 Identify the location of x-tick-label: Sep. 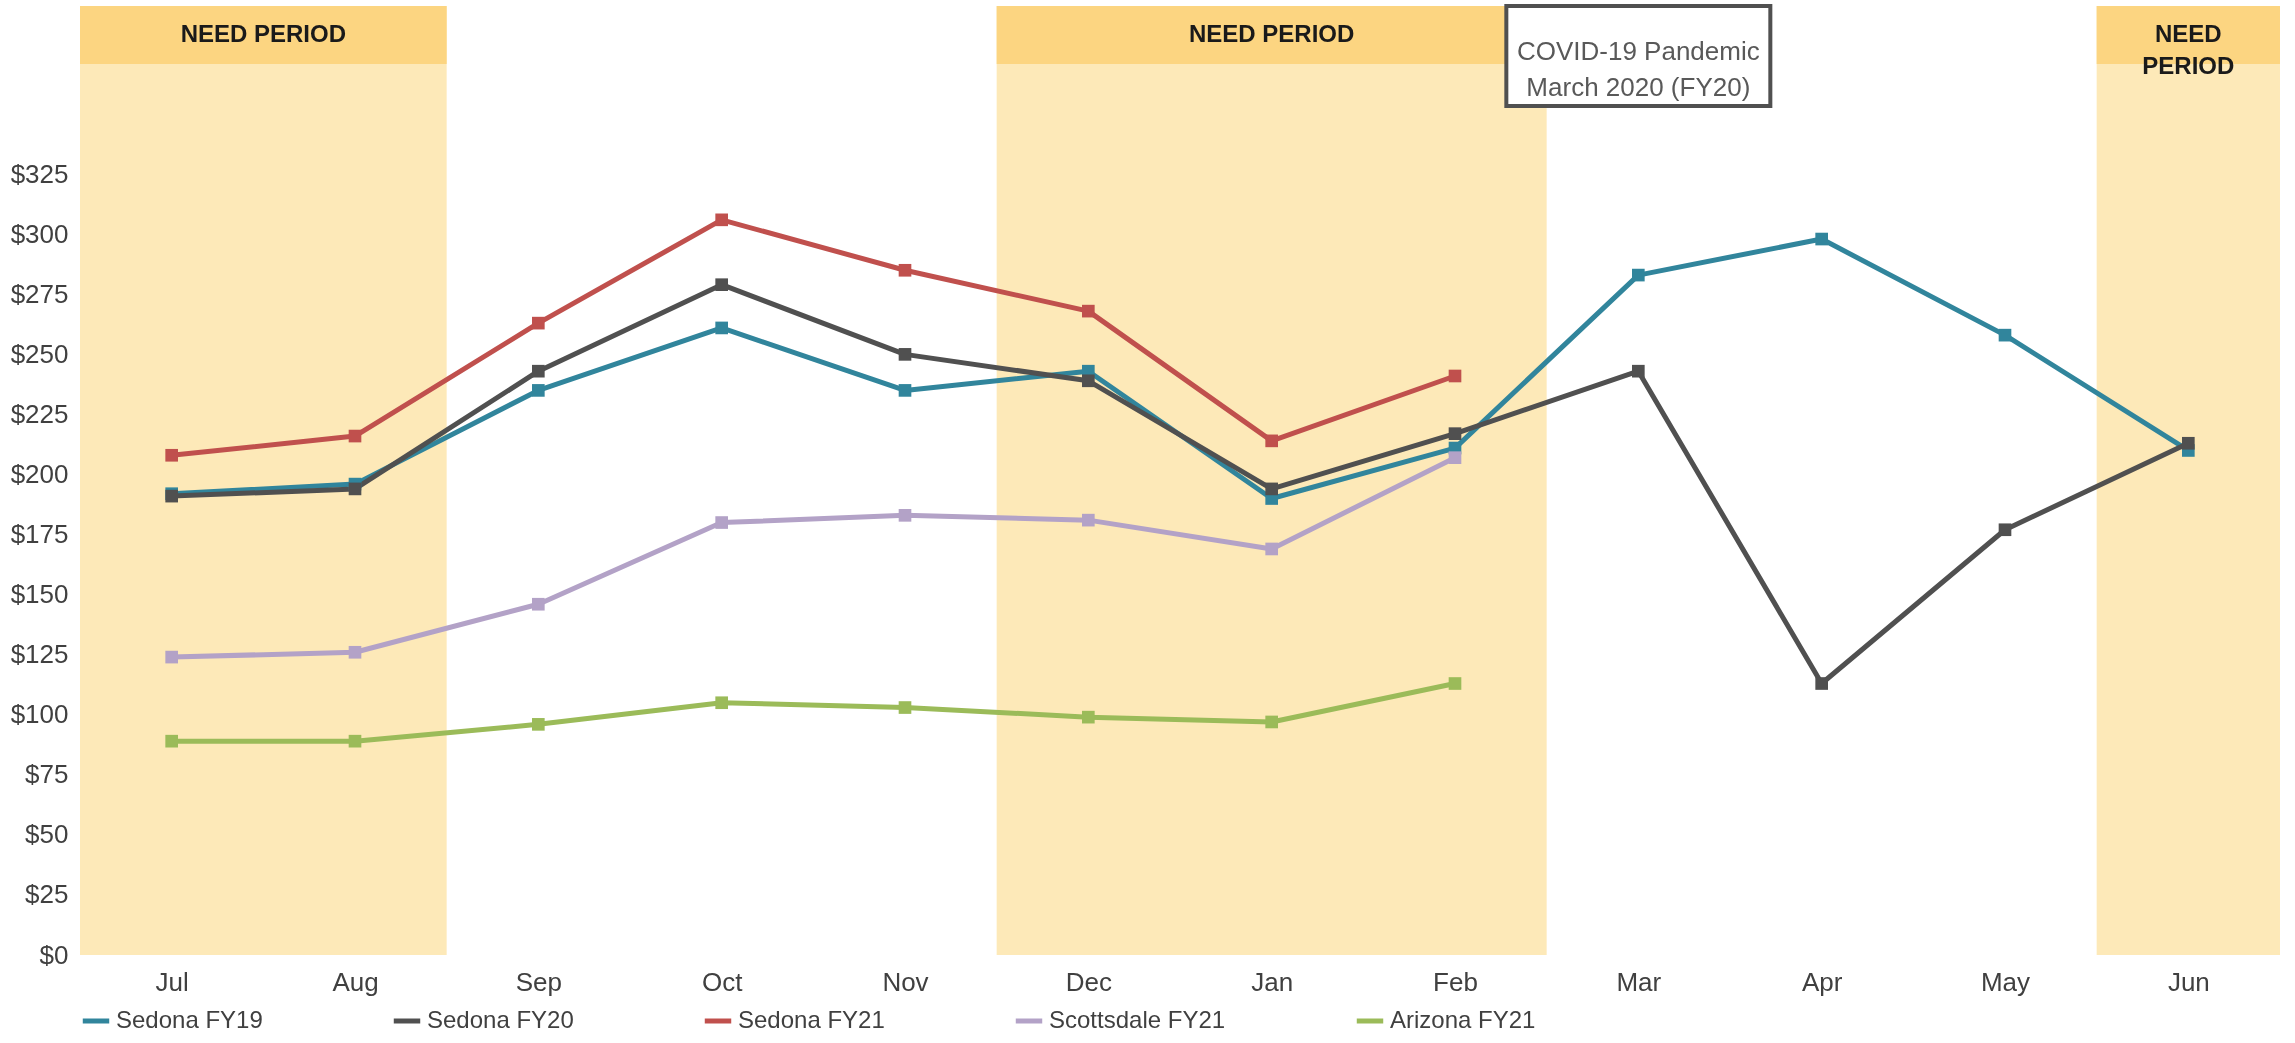
(538, 981).